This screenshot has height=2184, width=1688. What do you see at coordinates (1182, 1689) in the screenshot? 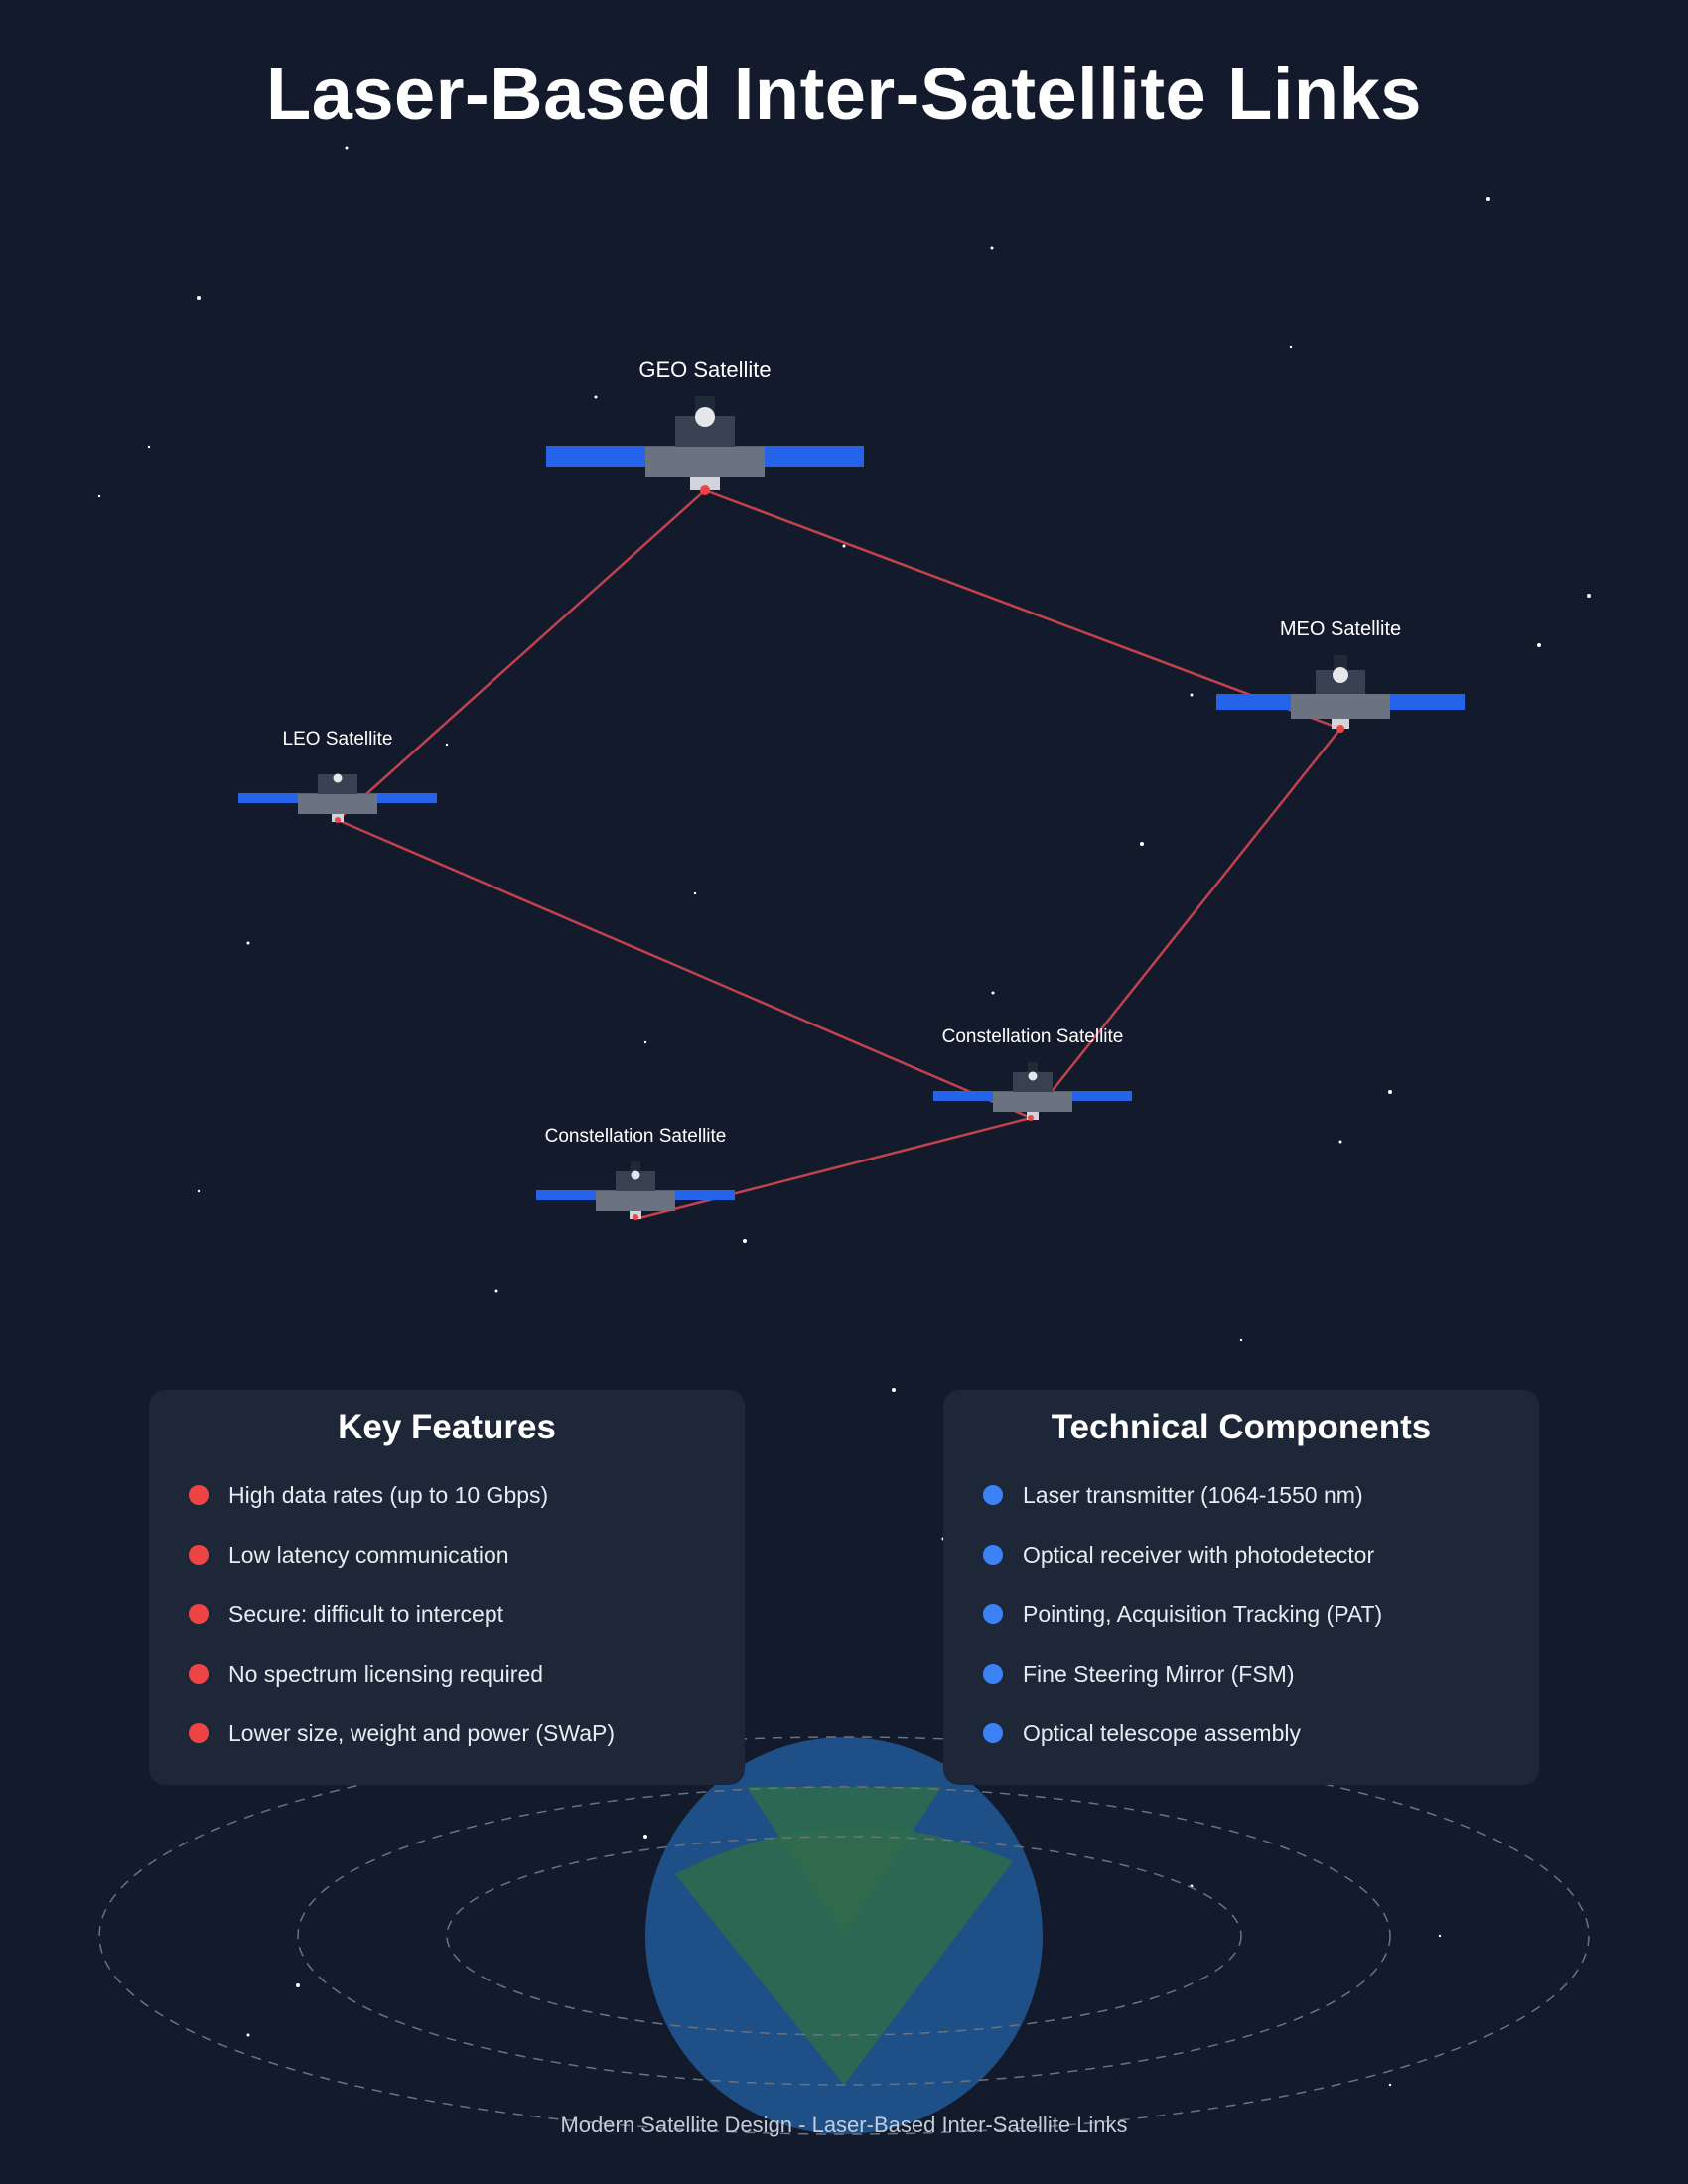
I see `list-item: Fine Steering Mirror (FSM)` at bounding box center [1182, 1689].